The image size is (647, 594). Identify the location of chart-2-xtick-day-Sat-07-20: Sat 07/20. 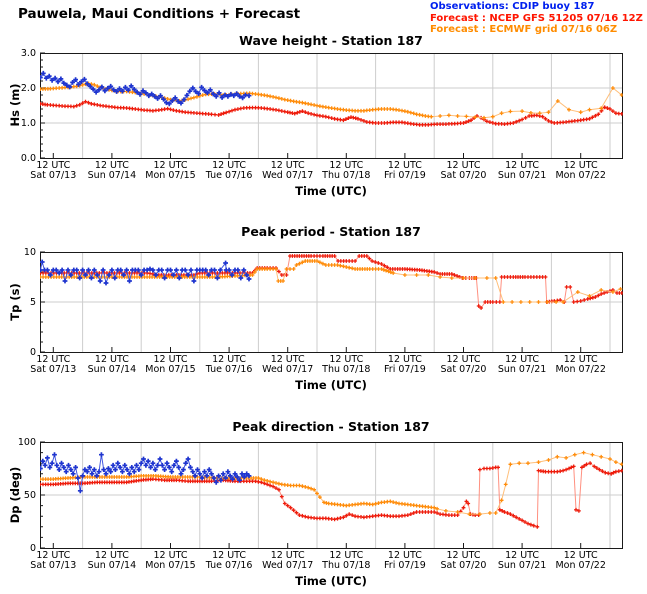
(463, 565).